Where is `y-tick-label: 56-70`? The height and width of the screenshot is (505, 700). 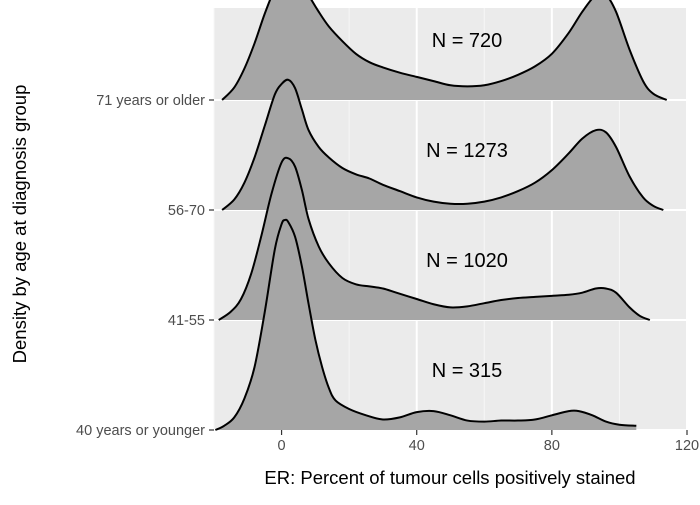 y-tick-label: 56-70 is located at coordinates (186, 211).